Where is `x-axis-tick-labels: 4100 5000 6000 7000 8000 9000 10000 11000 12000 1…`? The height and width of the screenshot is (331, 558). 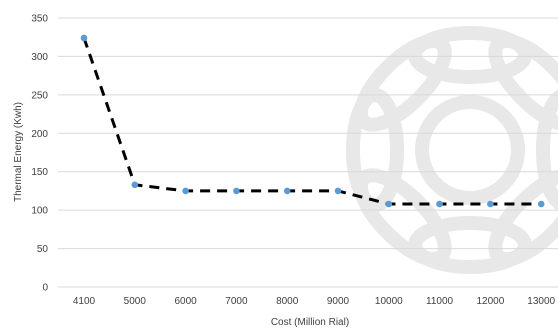
x-axis-tick-labels: 4100 5000 6000 7000 8000 9000 10000 11000 12000 1… is located at coordinates (314, 301).